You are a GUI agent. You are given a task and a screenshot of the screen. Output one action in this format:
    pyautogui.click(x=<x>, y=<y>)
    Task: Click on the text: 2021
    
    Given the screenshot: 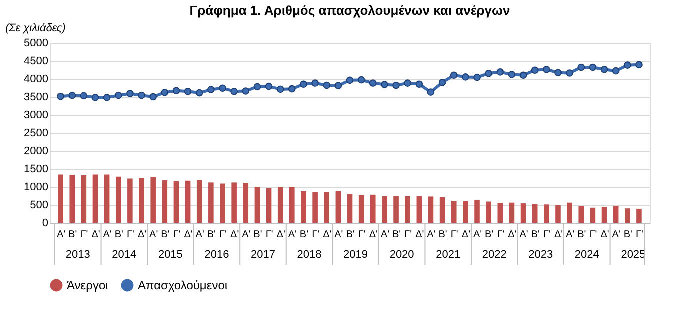 What is the action you would take?
    pyautogui.click(x=448, y=255)
    